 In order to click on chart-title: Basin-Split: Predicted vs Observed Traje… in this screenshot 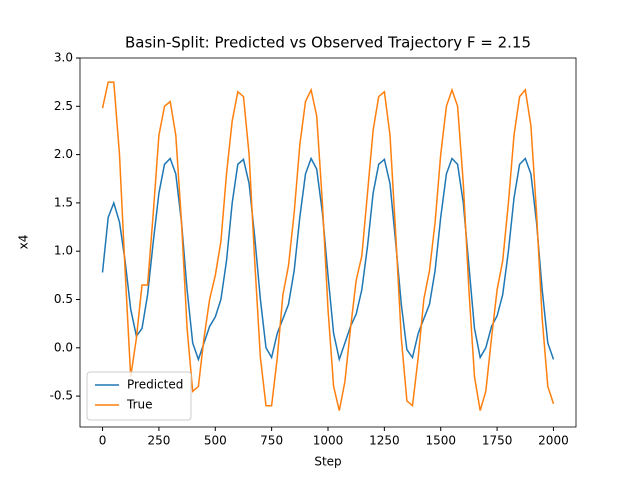, I will do `click(328, 43)`.